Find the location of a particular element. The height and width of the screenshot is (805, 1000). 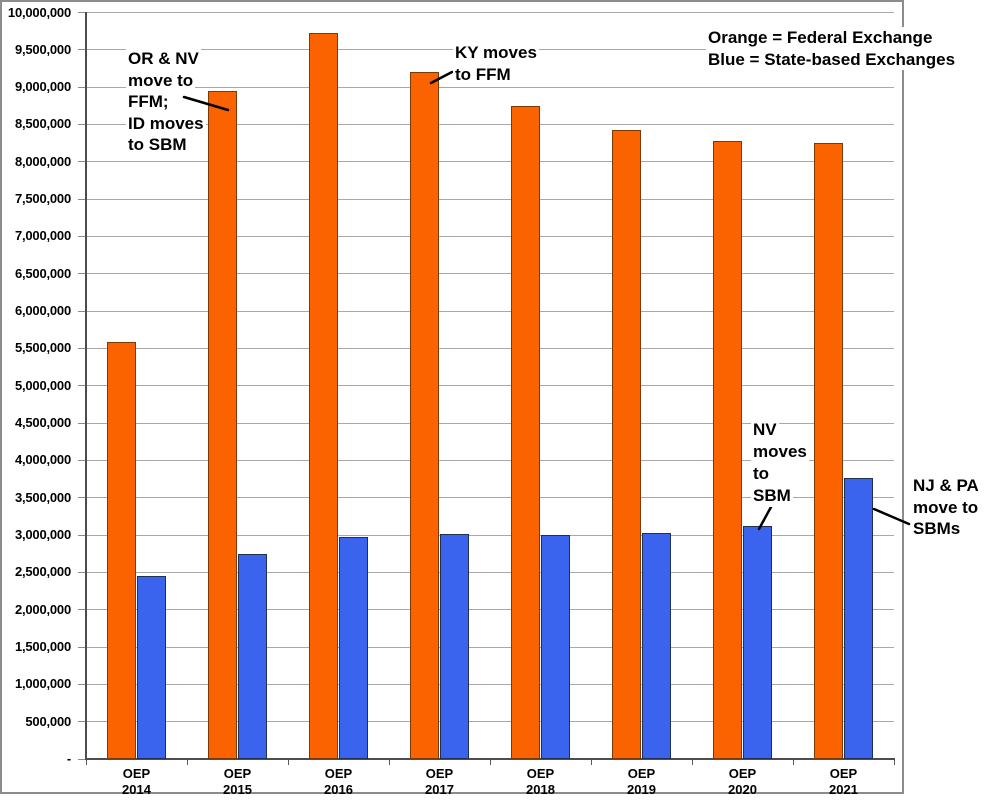

y-axis-tick-label: 10,000,000 is located at coordinates (39, 12).